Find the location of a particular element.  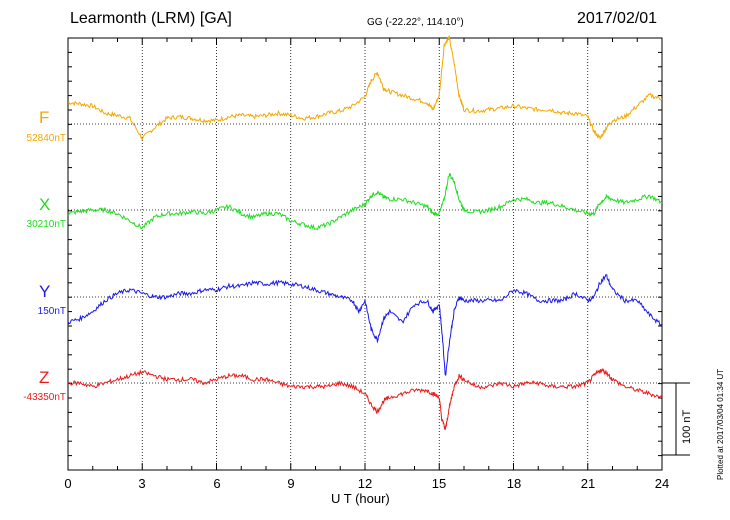

xtick-label: 24 is located at coordinates (662, 483).